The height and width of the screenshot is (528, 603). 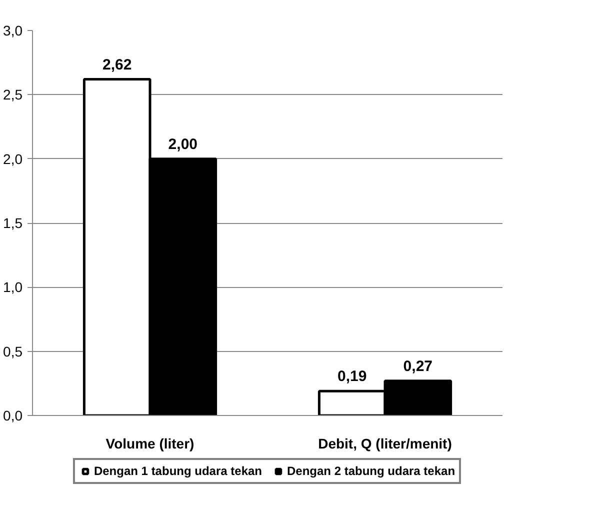 I want to click on y-tick-label: 2,0, so click(x=13, y=158).